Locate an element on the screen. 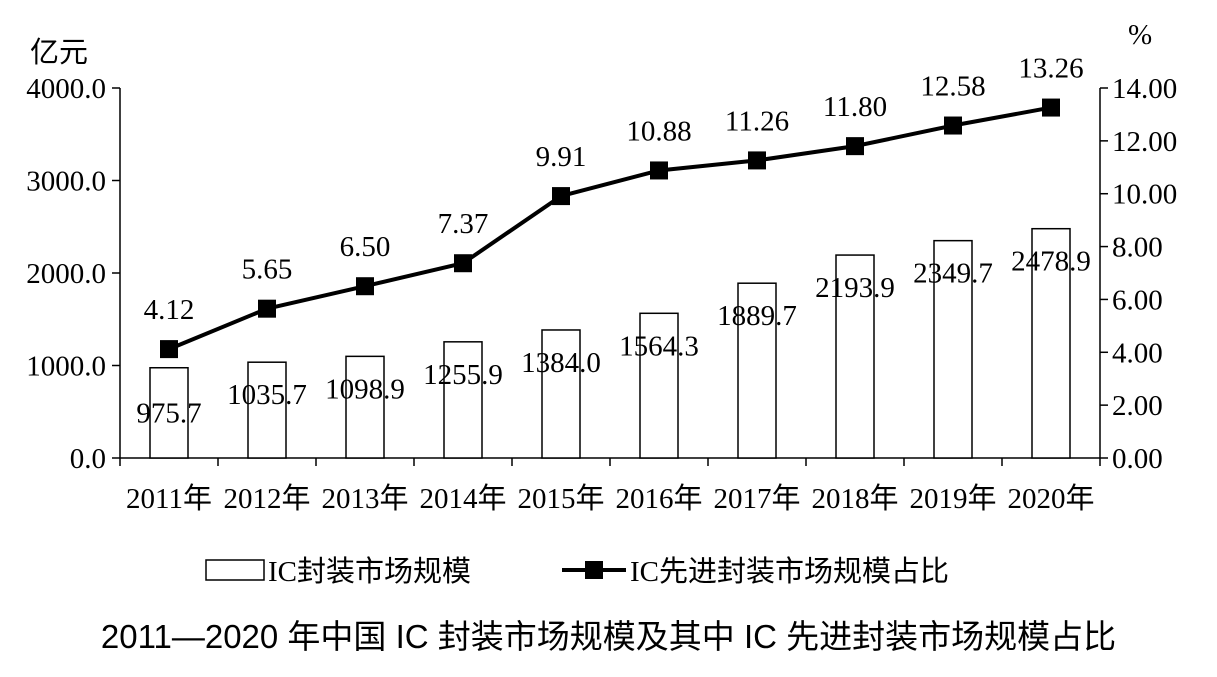 This screenshot has width=1217, height=677. x-tick-label: 2015年 is located at coordinates (560, 498).